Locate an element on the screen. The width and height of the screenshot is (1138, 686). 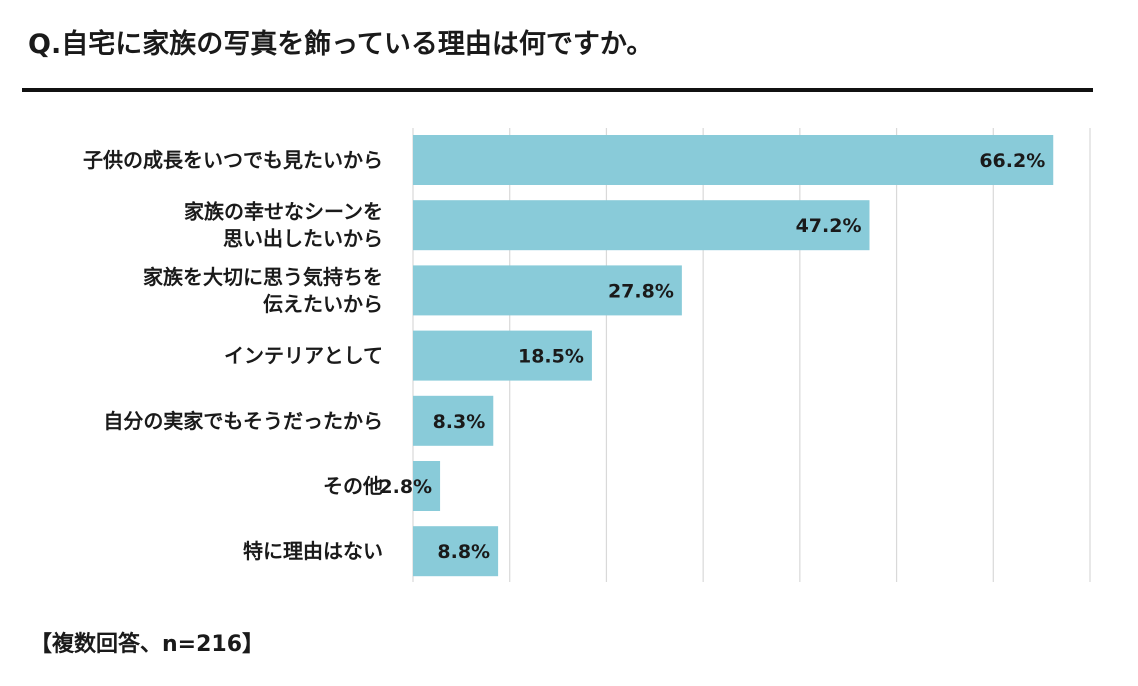
category-label: 特に理由はない is located at coordinates (313, 551).